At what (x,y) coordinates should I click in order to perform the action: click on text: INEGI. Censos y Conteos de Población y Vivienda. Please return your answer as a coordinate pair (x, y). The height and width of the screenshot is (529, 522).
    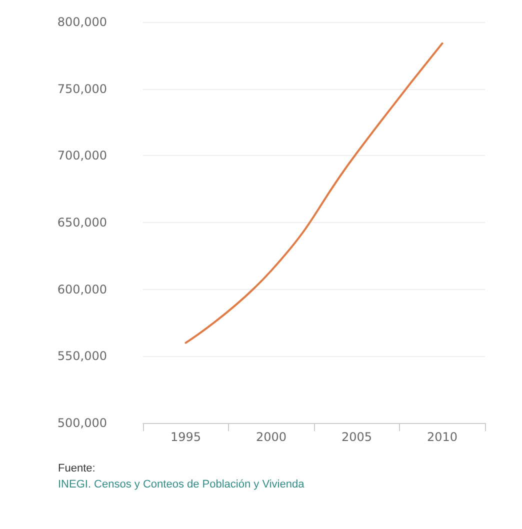
    Looking at the image, I should click on (182, 484).